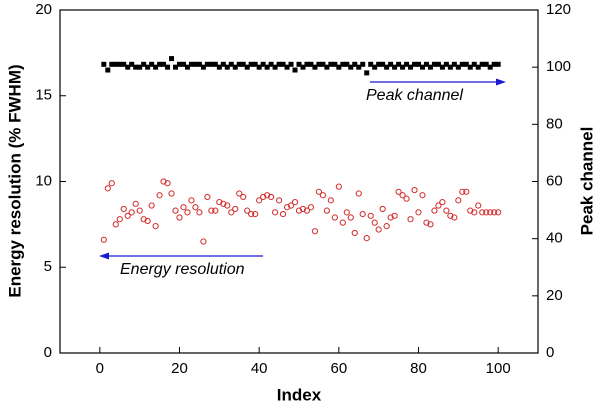  Describe the element at coordinates (338, 368) in the screenshot. I see `x-tick-label: 60` at that location.